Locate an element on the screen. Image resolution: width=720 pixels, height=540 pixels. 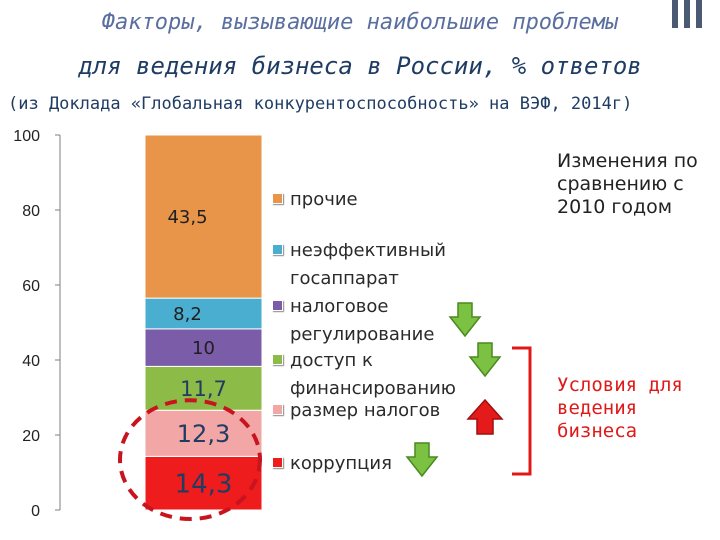
decorative-corner-bars is located at coordinates (692, 14).